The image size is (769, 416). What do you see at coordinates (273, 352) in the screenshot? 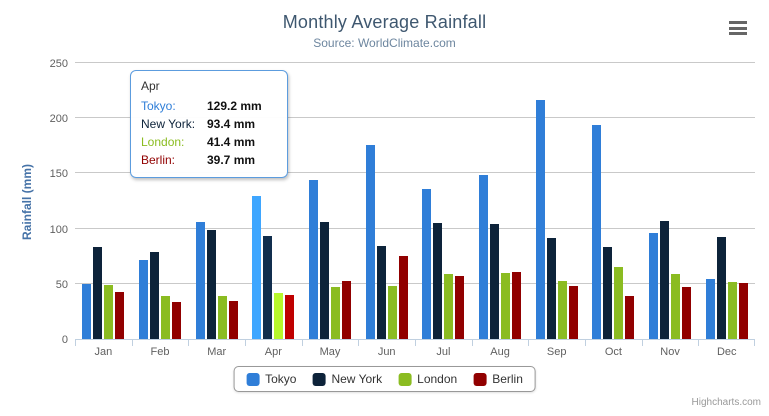
I see `x-tick-label-apr: Apr` at bounding box center [273, 352].